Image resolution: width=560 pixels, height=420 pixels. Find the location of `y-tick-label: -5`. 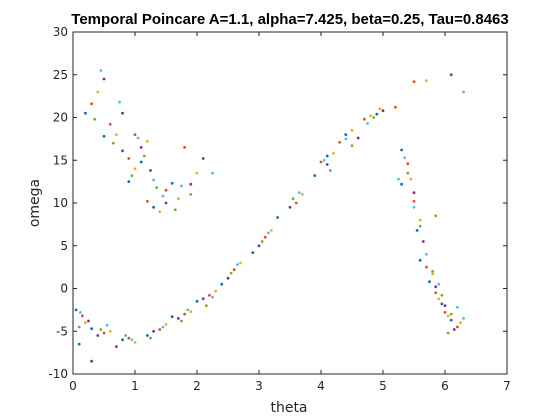

y-tick-label: -5 is located at coordinates (62, 331).